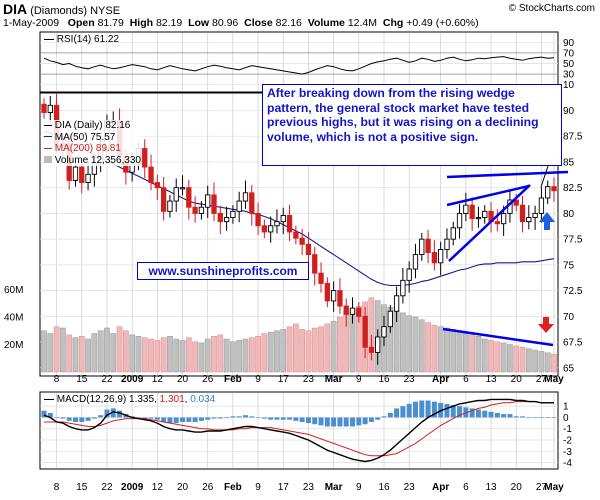 The image size is (600, 500). I want to click on macd-line, so click(298, 430).